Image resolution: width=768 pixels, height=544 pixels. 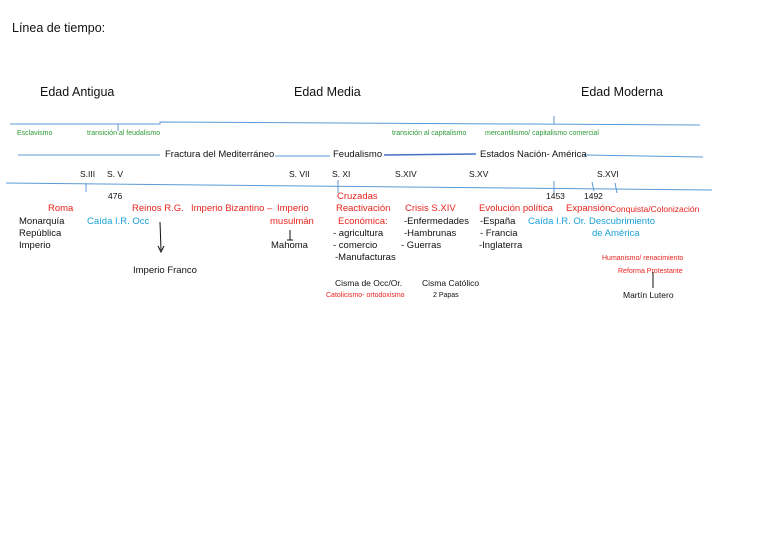 What do you see at coordinates (446, 295) in the screenshot?
I see `event-dos-papas: 2 Papas` at bounding box center [446, 295].